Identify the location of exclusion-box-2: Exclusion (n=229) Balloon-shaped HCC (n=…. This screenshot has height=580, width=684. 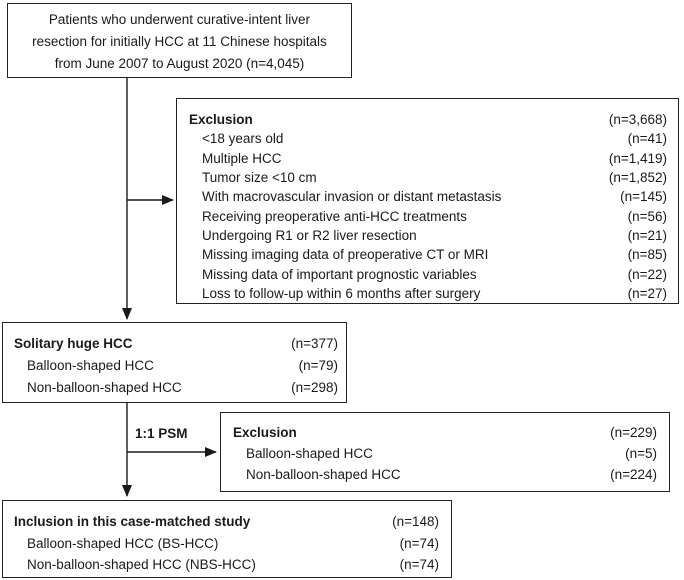
(445, 452).